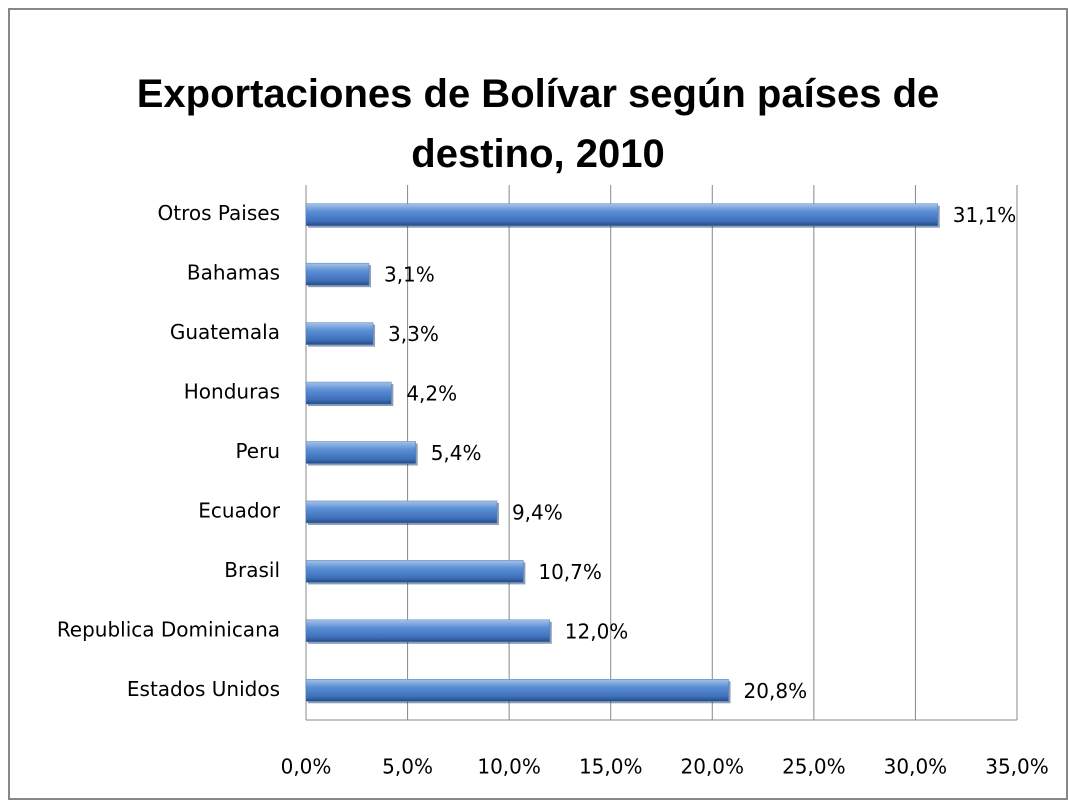 Image resolution: width=1068 pixels, height=800 pixels. What do you see at coordinates (597, 631) in the screenshot?
I see `value-label: 12,0%` at bounding box center [597, 631].